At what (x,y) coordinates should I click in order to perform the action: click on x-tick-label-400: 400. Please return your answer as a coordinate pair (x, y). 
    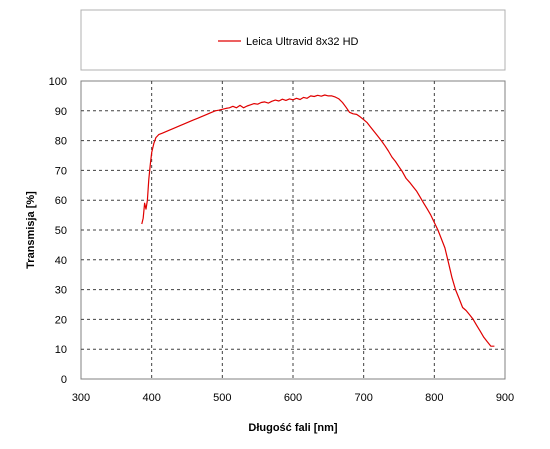
    Looking at the image, I should click on (151, 398).